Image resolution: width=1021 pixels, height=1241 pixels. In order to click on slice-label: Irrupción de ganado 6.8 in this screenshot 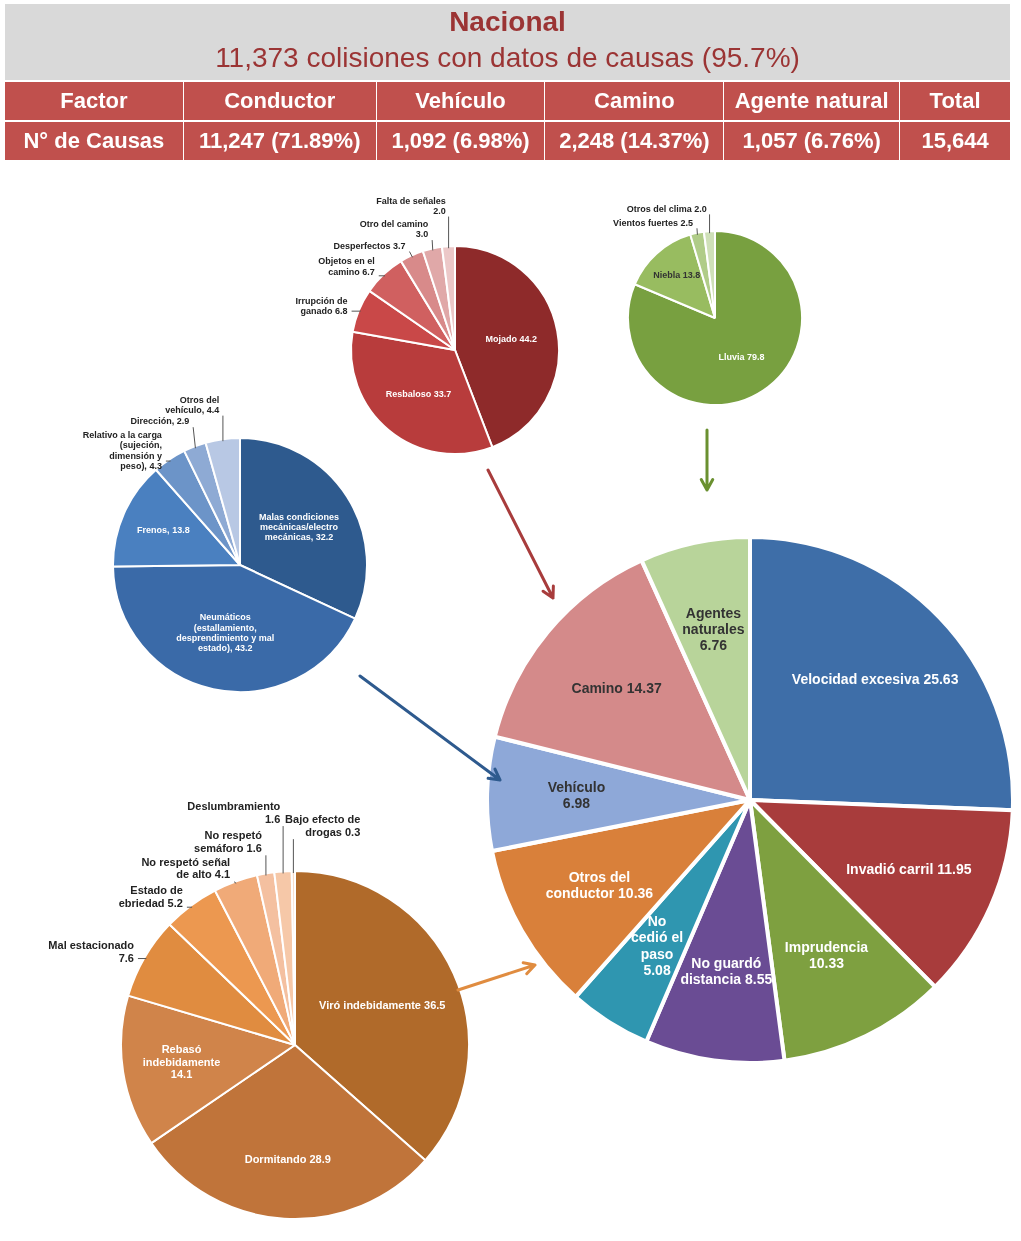, I will do `click(321, 306)`.